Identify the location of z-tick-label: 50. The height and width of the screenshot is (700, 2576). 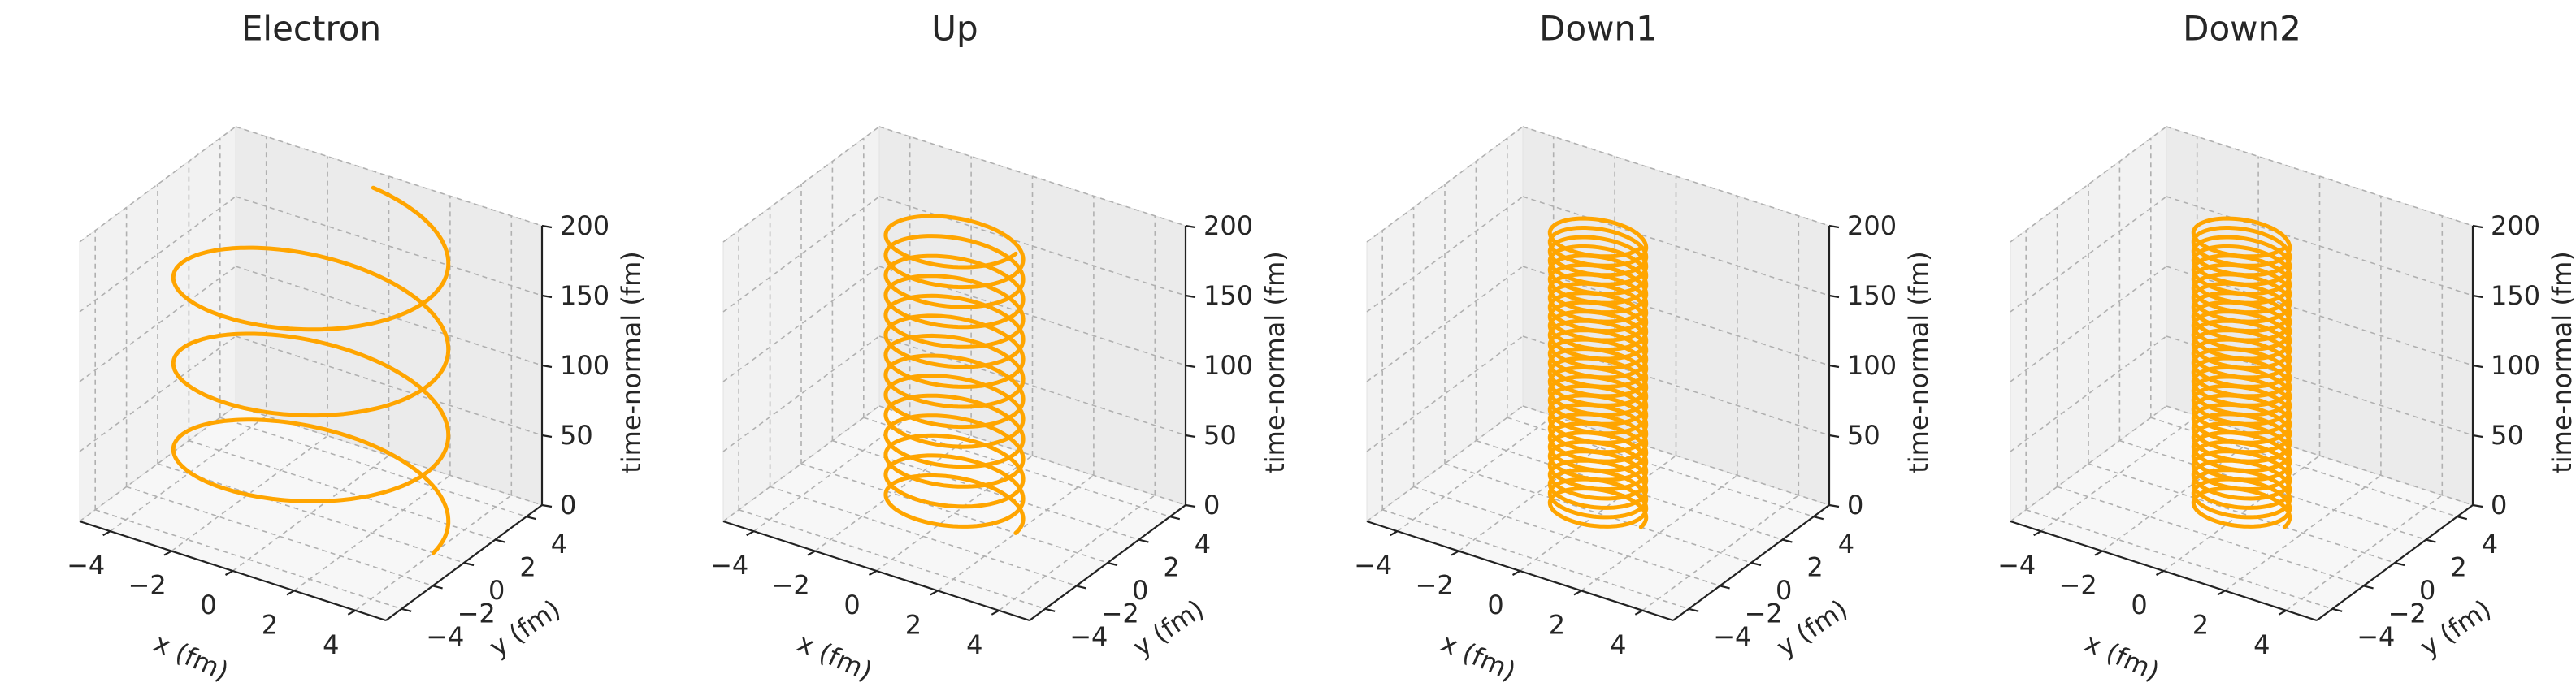
(2507, 436).